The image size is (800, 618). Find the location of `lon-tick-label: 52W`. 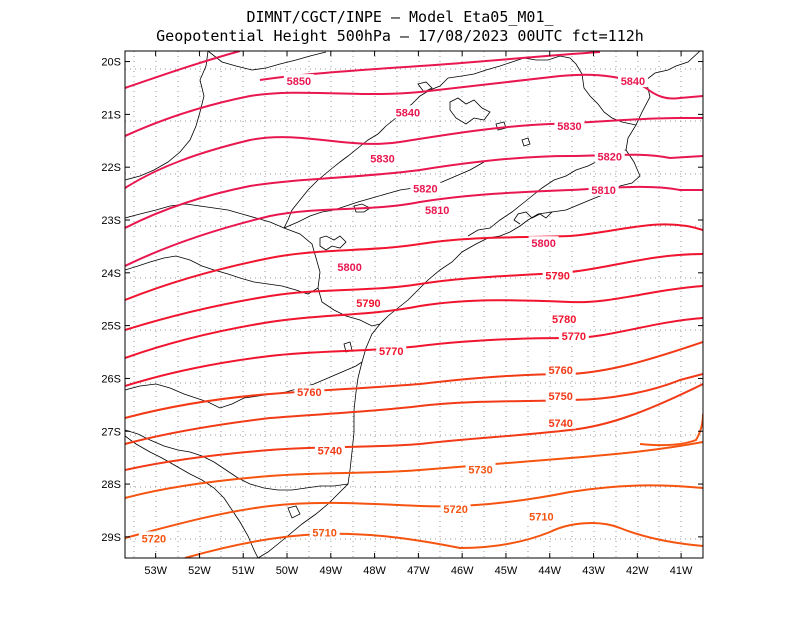

lon-tick-label: 52W is located at coordinates (199, 571).